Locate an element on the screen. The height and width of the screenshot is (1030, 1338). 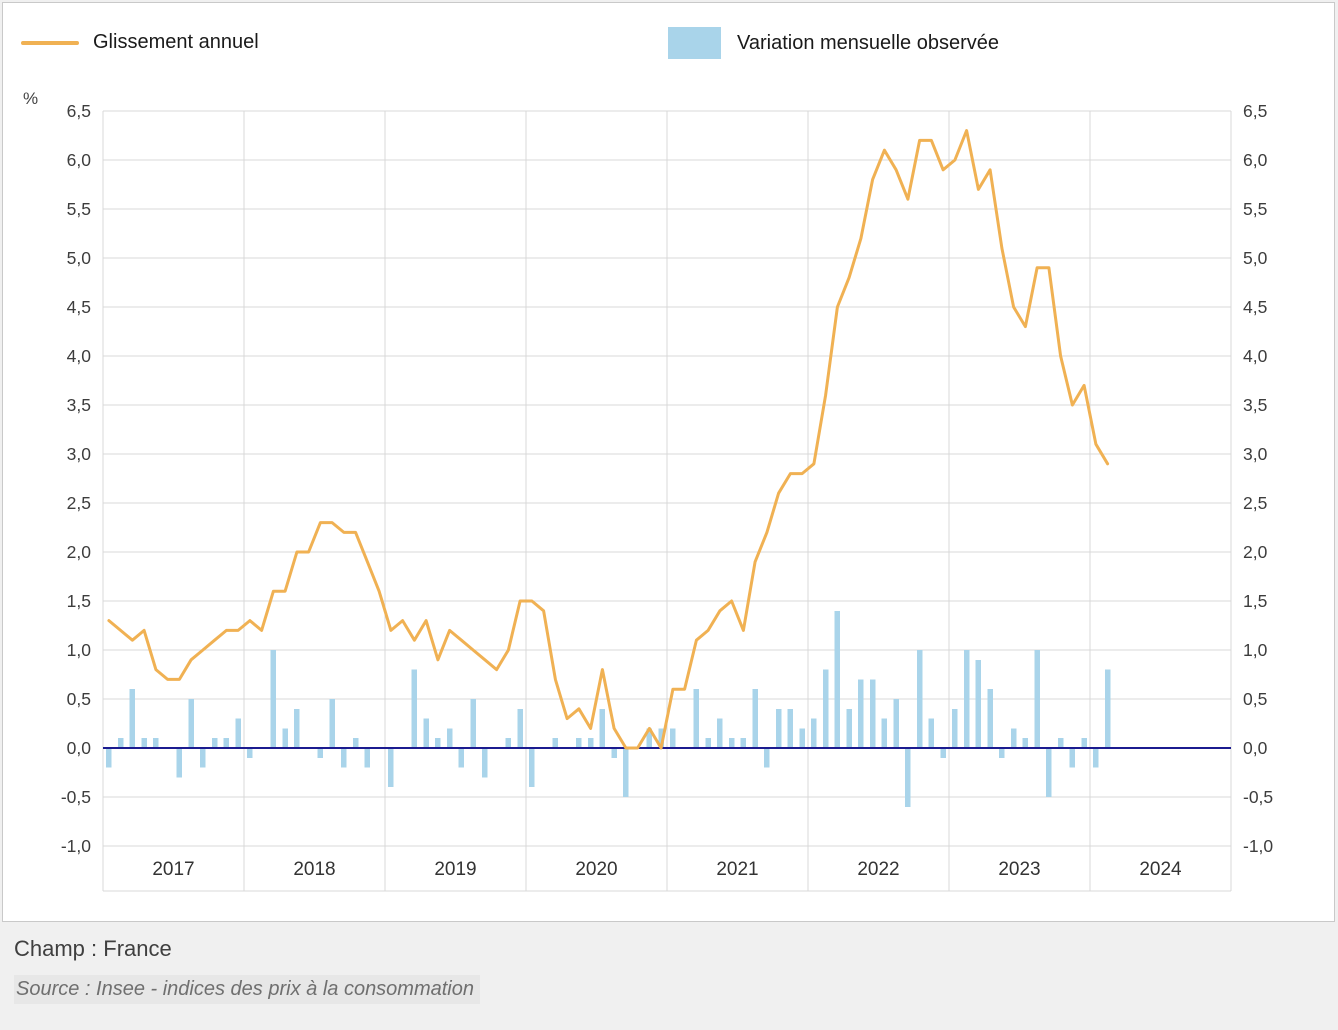
y-tick-label: 5,5 is located at coordinates (79, 209).